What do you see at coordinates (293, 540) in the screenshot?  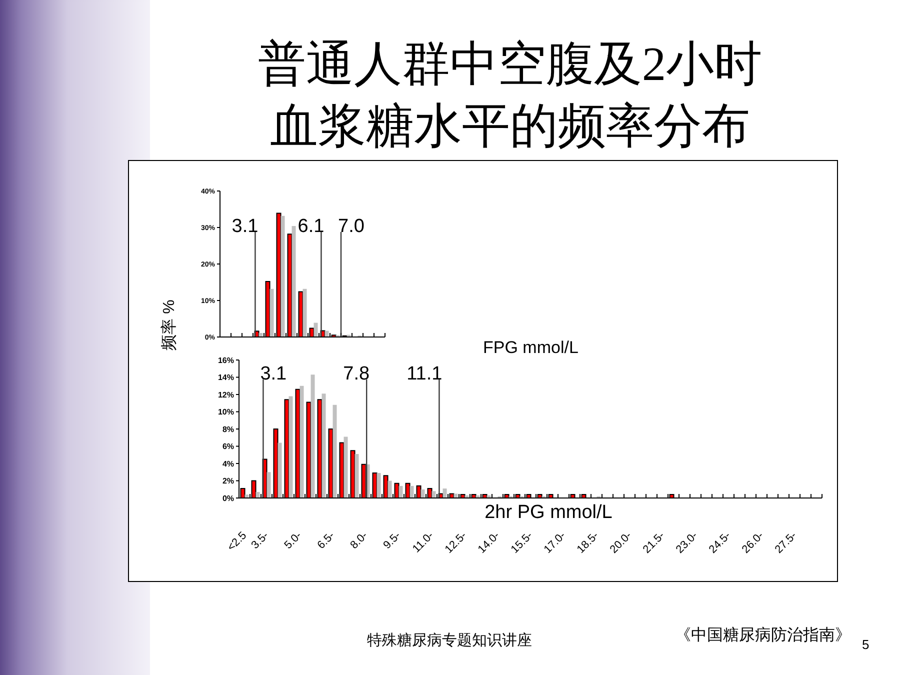 I see `x-tick-label: 5.0-` at bounding box center [293, 540].